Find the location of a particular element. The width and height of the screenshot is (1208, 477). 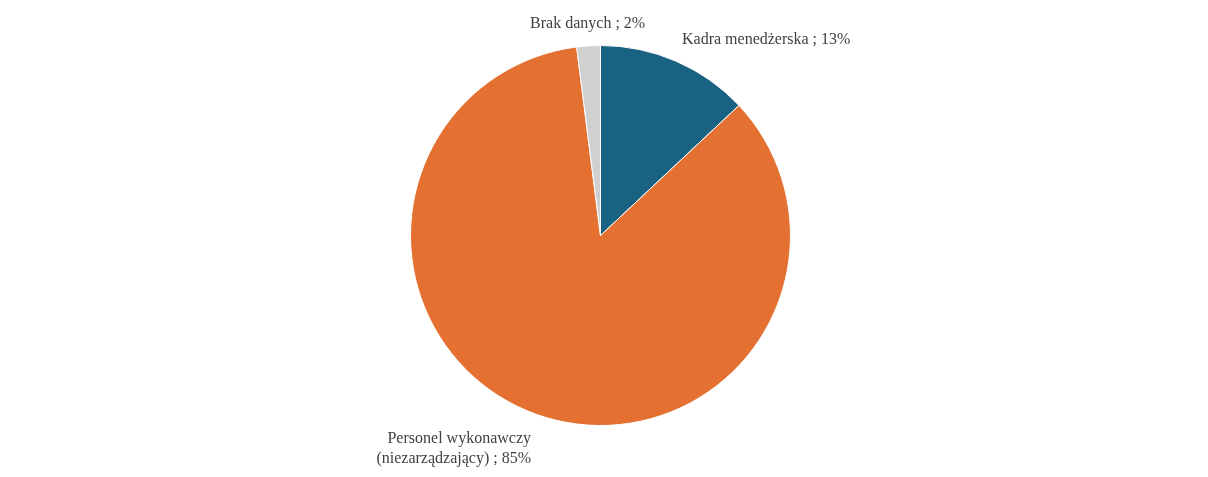

slice-label: Kadra menedżerska ; 13% is located at coordinates (766, 39).